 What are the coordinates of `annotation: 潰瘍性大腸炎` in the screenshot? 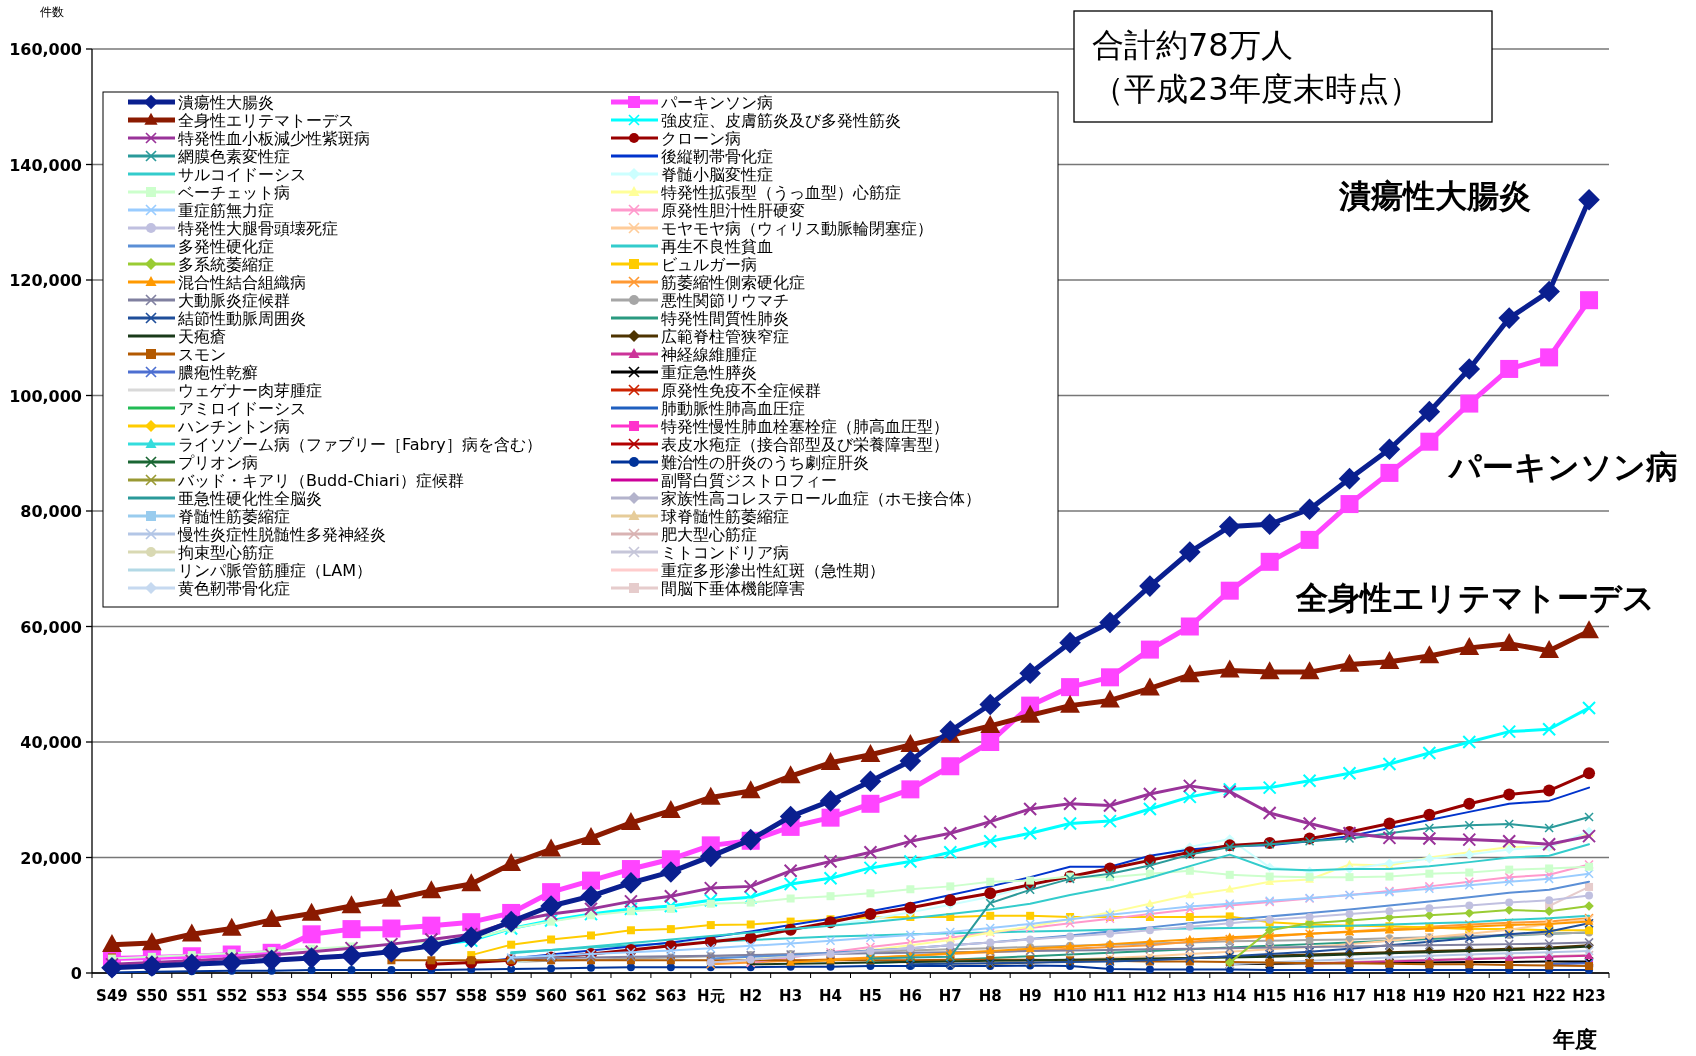 It's located at (1434, 196).